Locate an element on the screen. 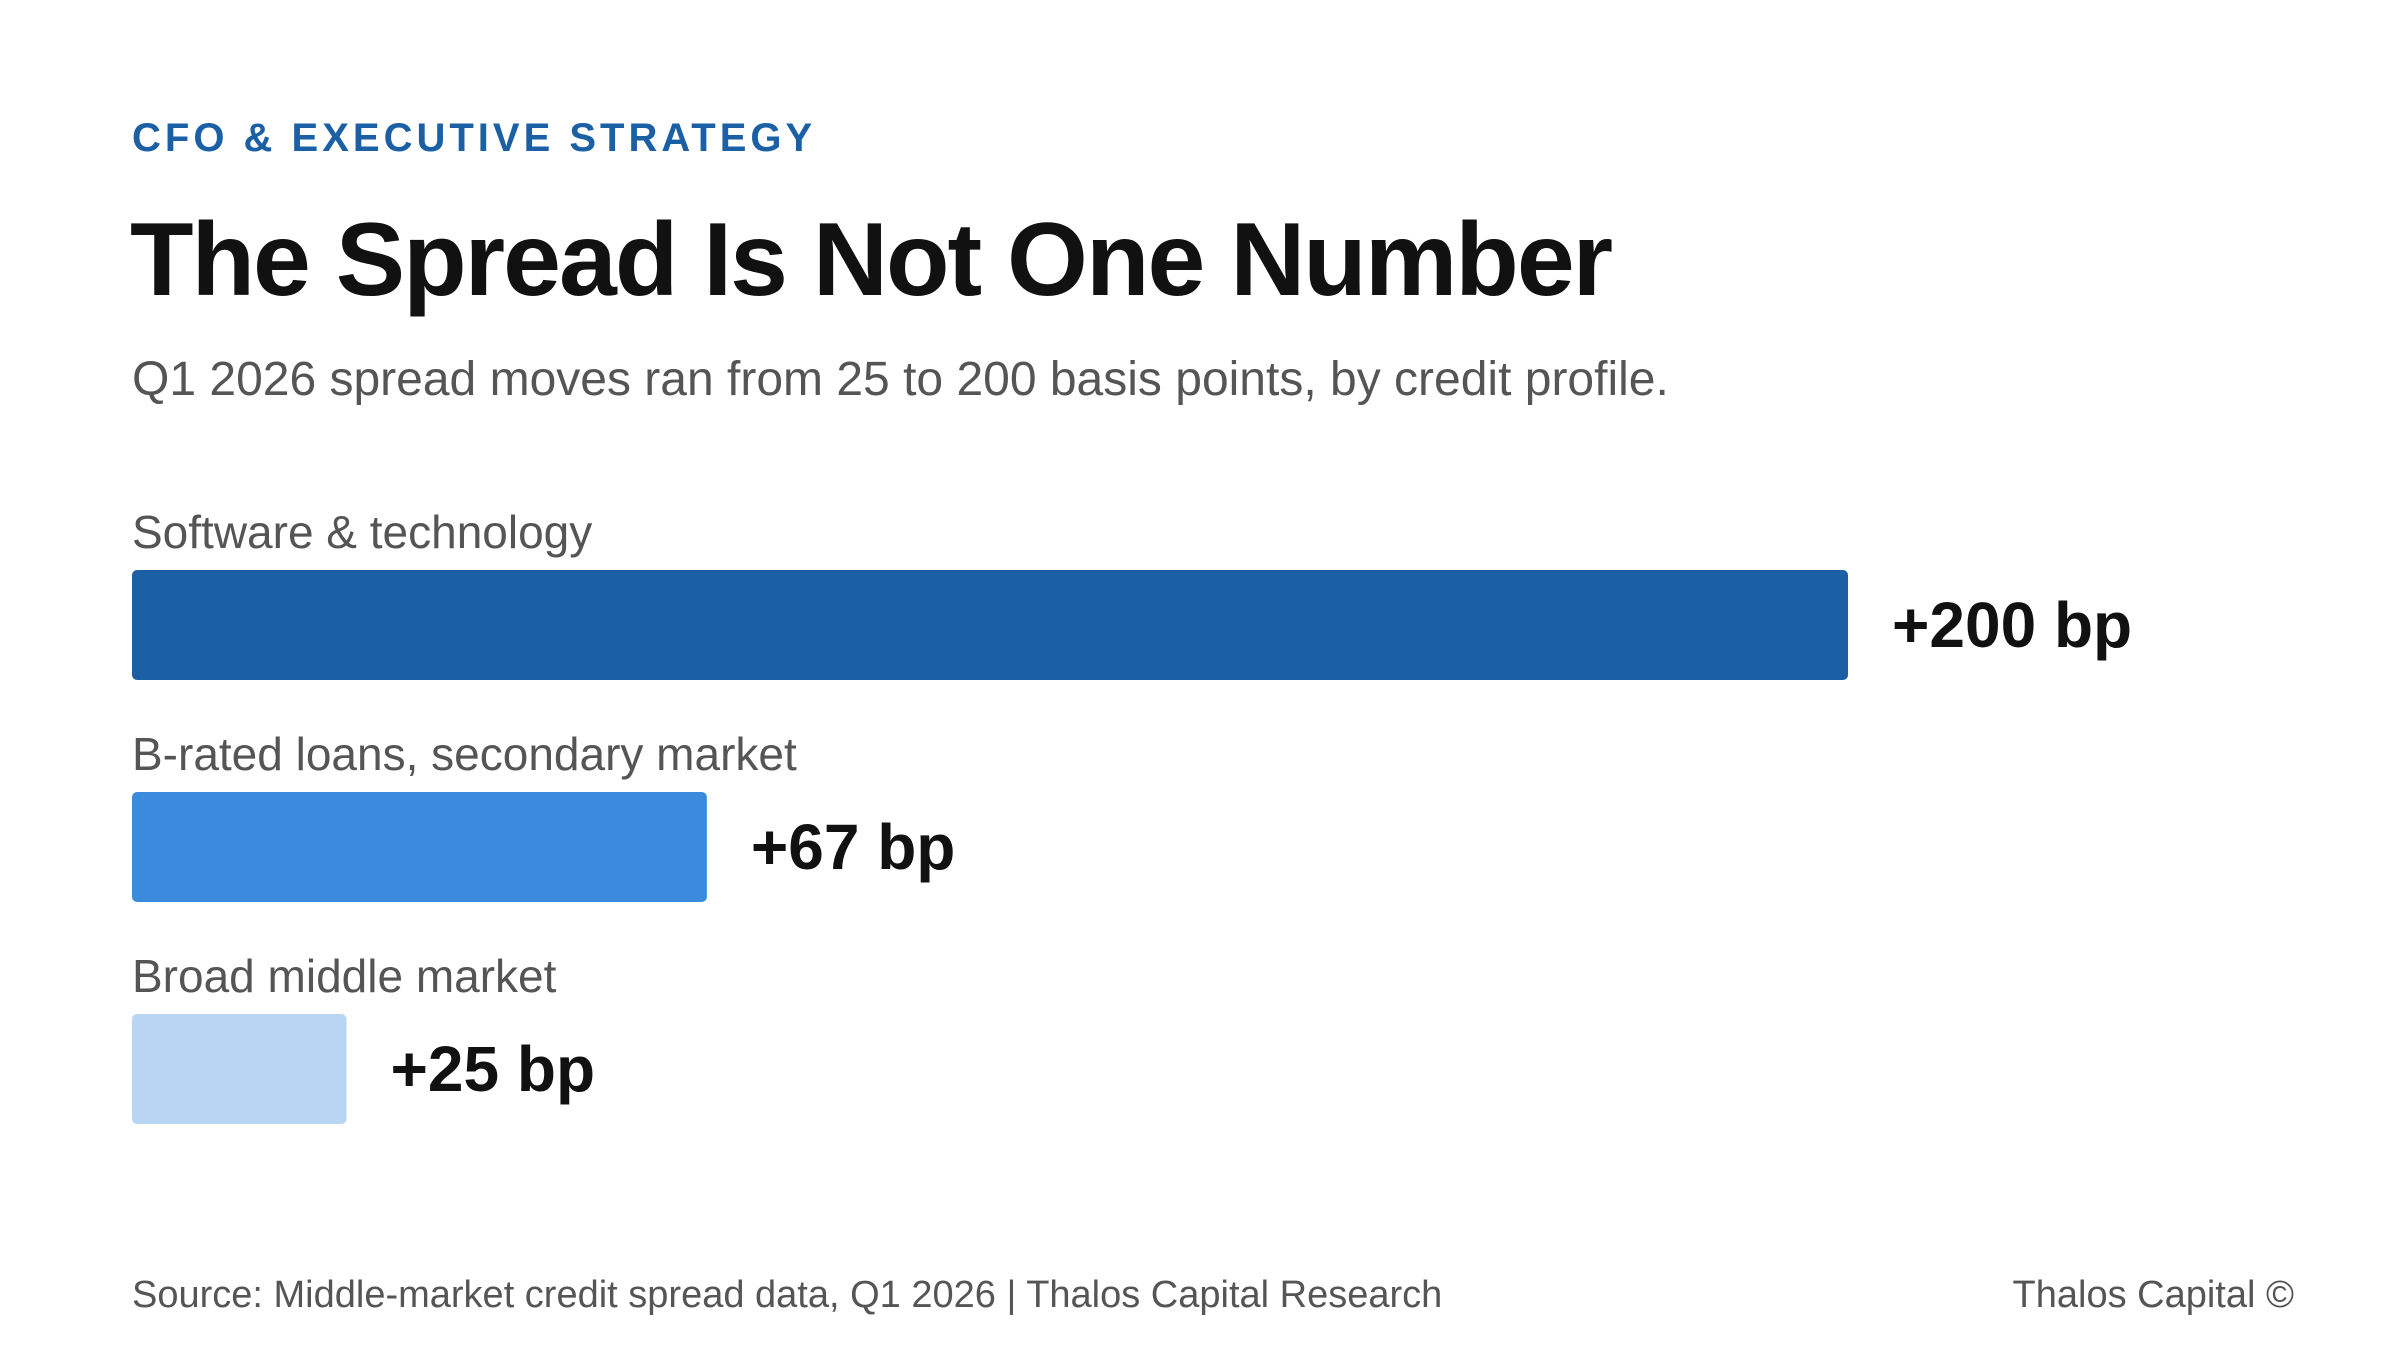 The width and height of the screenshot is (2400, 1350). value-label: +67 bp is located at coordinates (853, 847).